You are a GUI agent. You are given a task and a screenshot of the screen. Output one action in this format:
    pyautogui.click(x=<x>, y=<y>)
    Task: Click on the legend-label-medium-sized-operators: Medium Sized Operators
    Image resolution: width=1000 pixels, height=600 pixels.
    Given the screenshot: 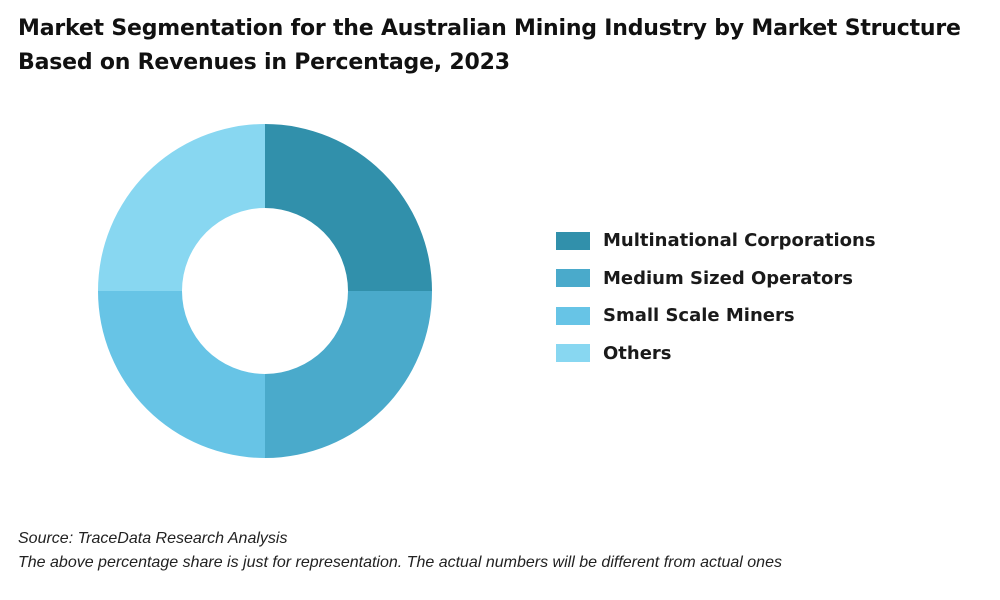 What is the action you would take?
    pyautogui.click(x=728, y=278)
    